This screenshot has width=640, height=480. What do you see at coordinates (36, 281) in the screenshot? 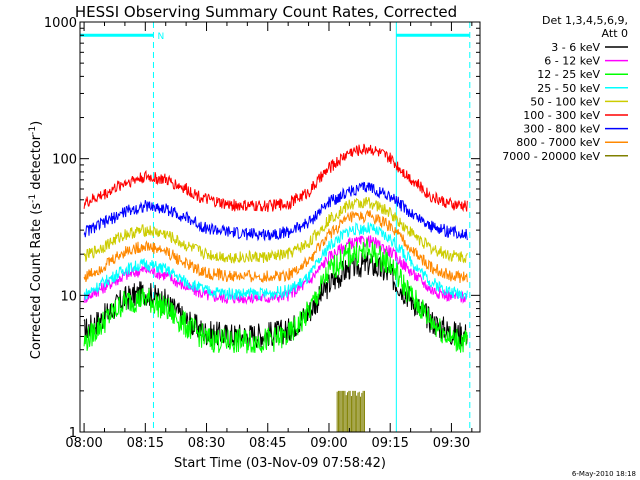
I see `y-axis-label-part: Corrected Count Rate (s` at bounding box center [36, 281].